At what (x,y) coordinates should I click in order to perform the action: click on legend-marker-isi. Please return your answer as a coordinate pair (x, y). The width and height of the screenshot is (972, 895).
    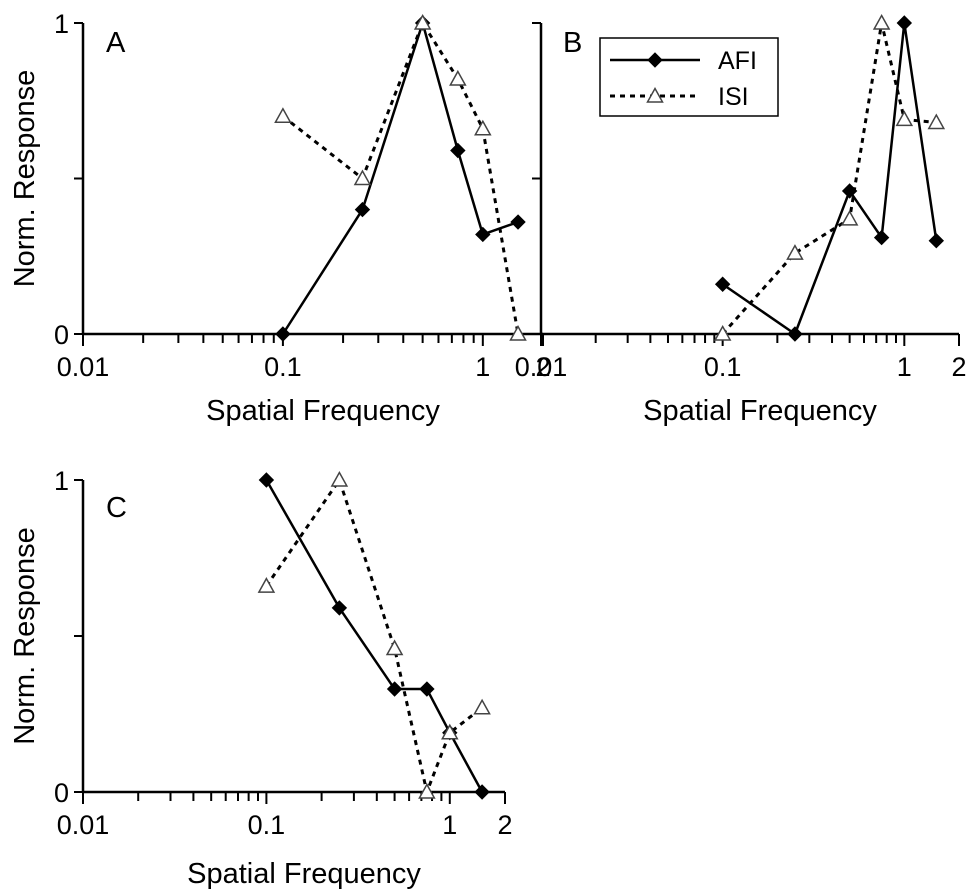
    Looking at the image, I should click on (655, 94).